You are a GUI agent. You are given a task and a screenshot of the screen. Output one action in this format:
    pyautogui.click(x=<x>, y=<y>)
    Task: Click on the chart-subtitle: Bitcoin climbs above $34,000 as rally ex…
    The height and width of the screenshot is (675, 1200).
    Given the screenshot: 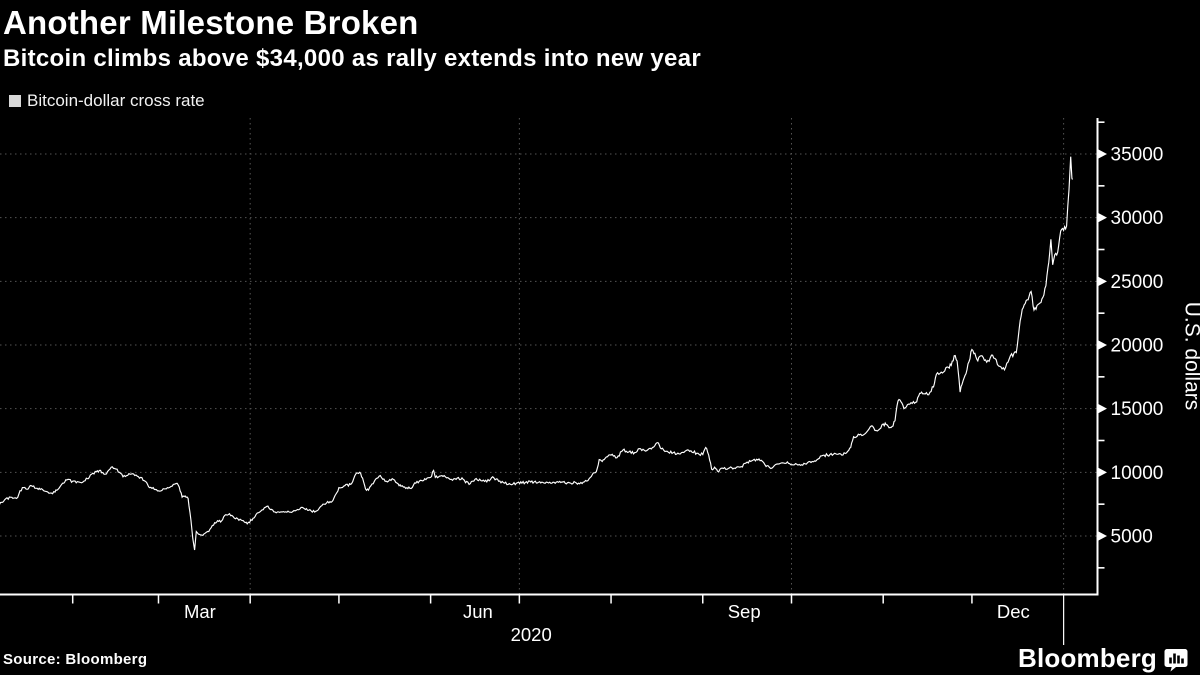 What is the action you would take?
    pyautogui.click(x=352, y=58)
    